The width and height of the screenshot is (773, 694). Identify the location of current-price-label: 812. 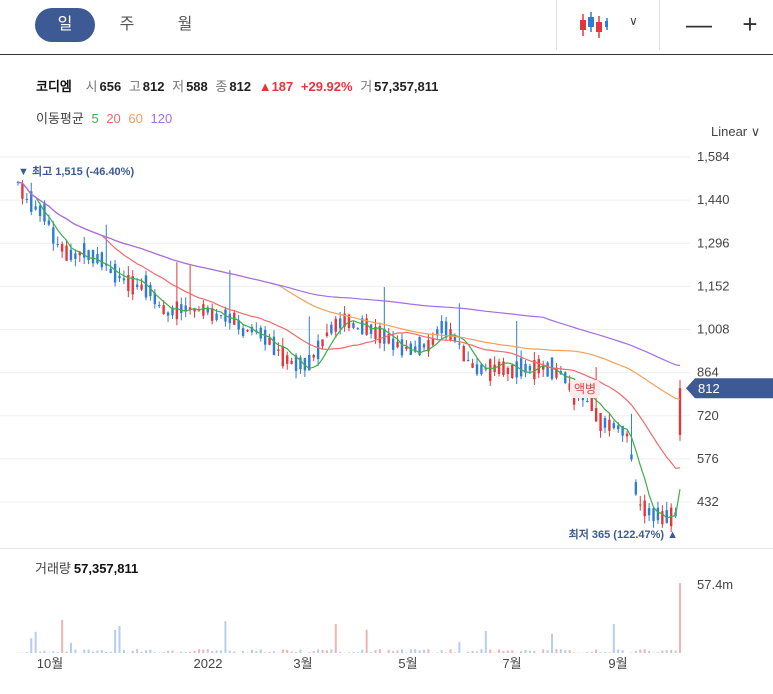
(709, 388).